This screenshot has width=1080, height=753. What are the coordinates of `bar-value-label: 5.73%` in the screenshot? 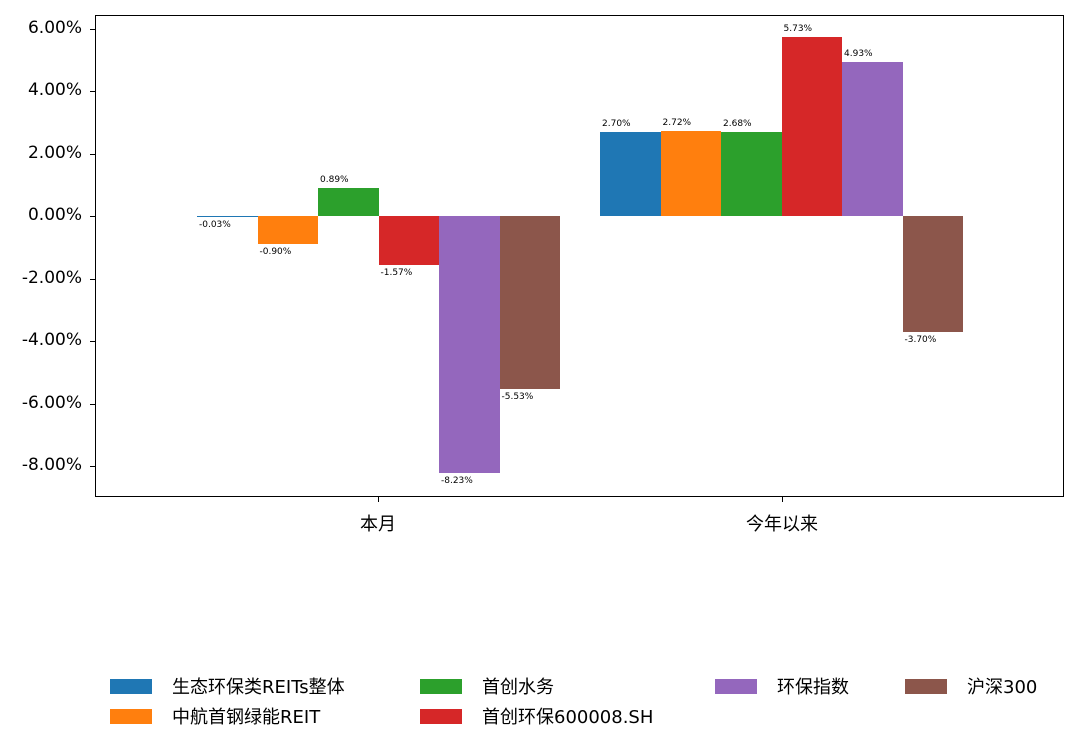 It's located at (798, 28).